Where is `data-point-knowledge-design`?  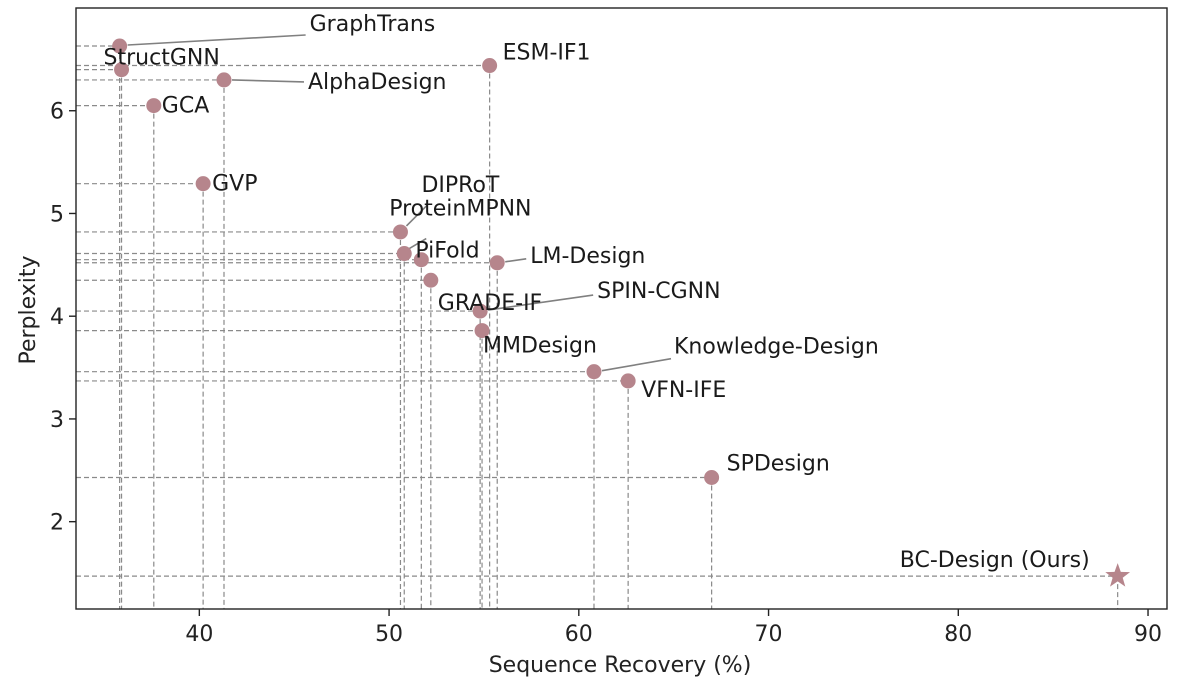 data-point-knowledge-design is located at coordinates (594, 372).